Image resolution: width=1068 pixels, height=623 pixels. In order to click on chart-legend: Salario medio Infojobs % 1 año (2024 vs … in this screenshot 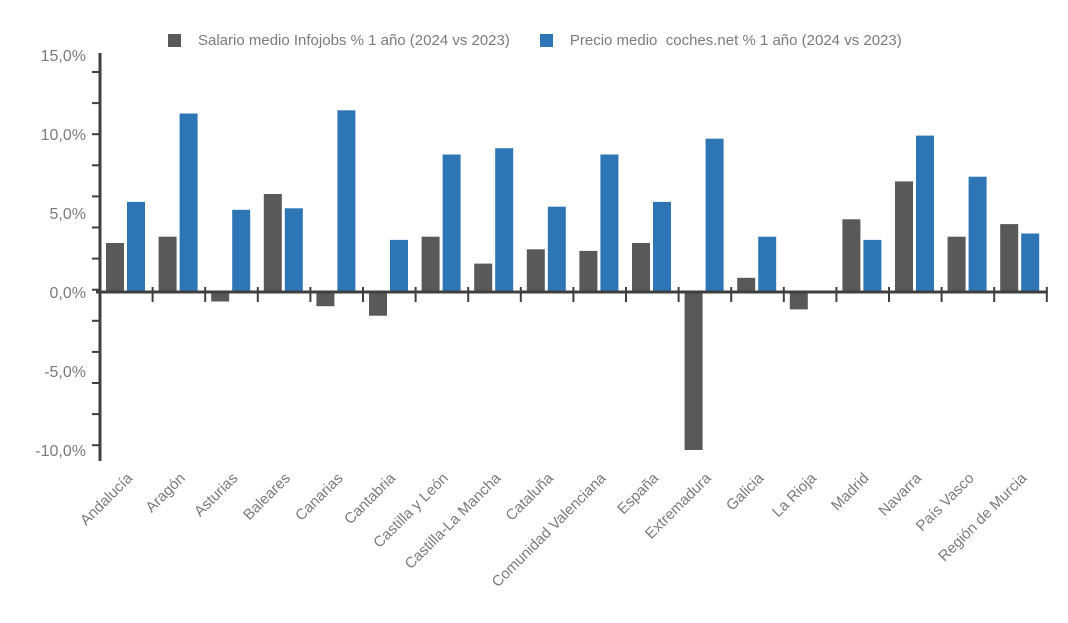, I will do `click(535, 40)`.